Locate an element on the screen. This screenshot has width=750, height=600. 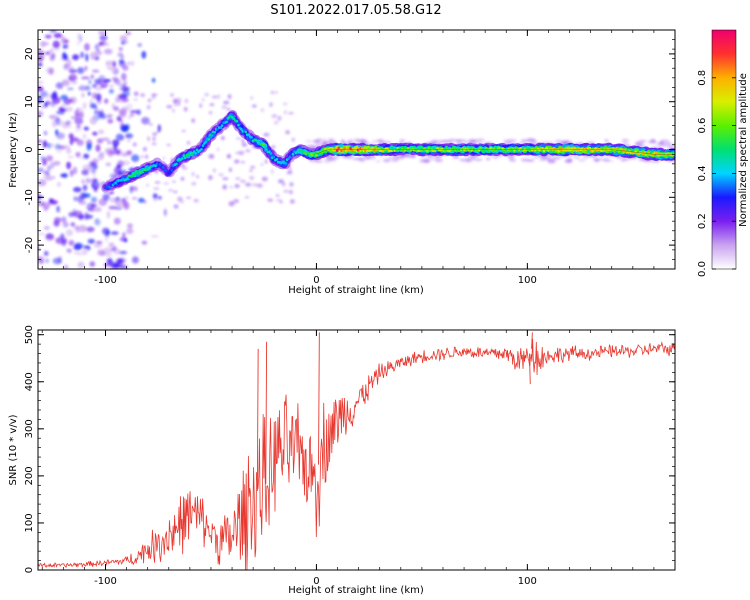
colorbar-tick-label: 0.4 is located at coordinates (702, 173).